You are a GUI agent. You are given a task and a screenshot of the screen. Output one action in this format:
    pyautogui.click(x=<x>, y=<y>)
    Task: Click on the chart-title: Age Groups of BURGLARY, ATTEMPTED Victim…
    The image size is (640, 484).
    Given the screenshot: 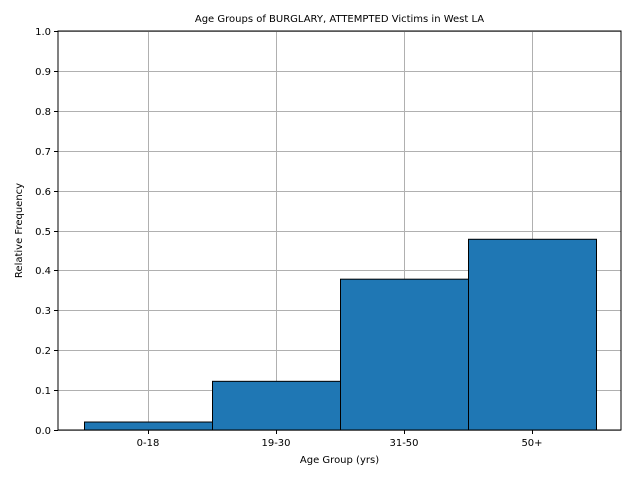 What is the action you would take?
    pyautogui.click(x=339, y=19)
    